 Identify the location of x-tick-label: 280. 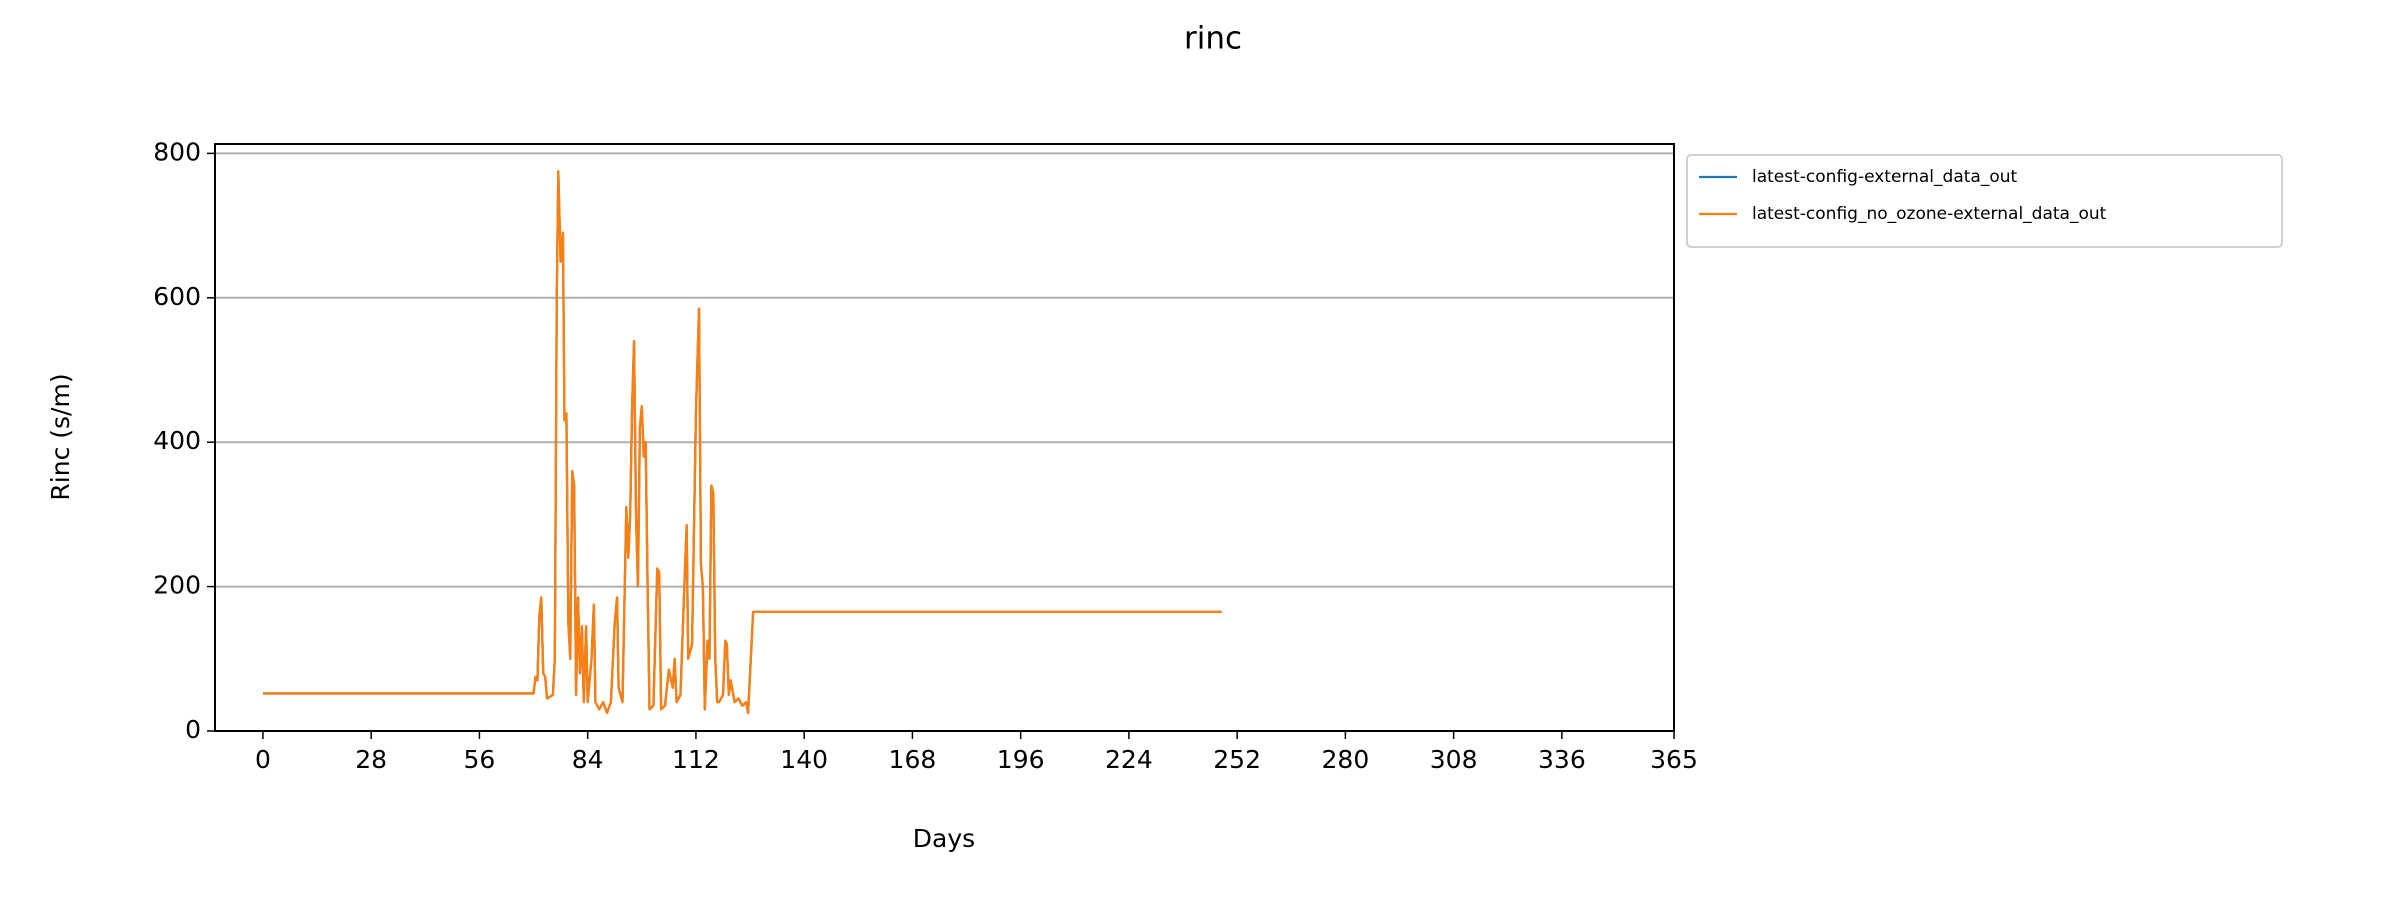
(1346, 759).